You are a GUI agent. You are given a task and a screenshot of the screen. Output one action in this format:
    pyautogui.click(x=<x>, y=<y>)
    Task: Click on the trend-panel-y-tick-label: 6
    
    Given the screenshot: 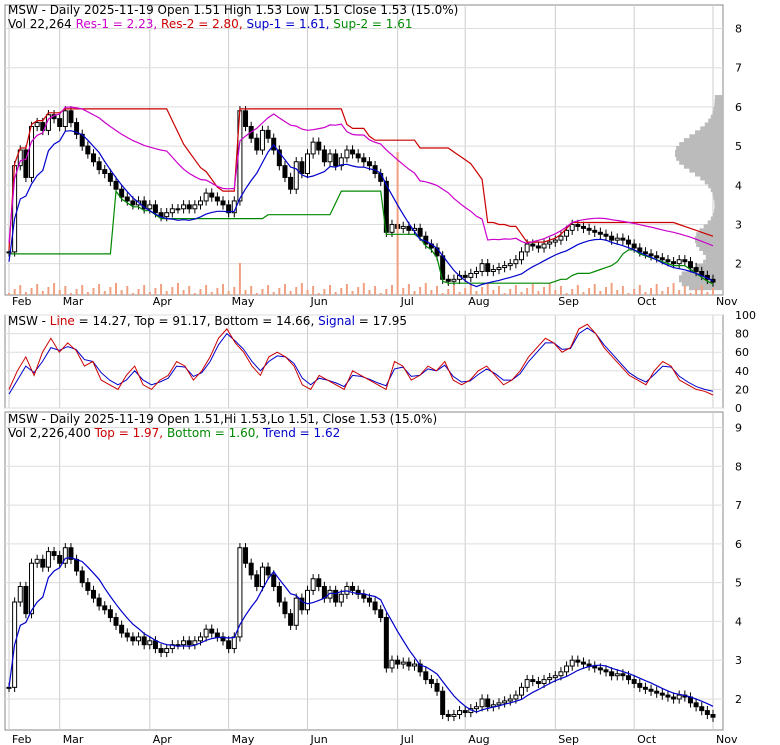 What is the action you would take?
    pyautogui.click(x=738, y=544)
    